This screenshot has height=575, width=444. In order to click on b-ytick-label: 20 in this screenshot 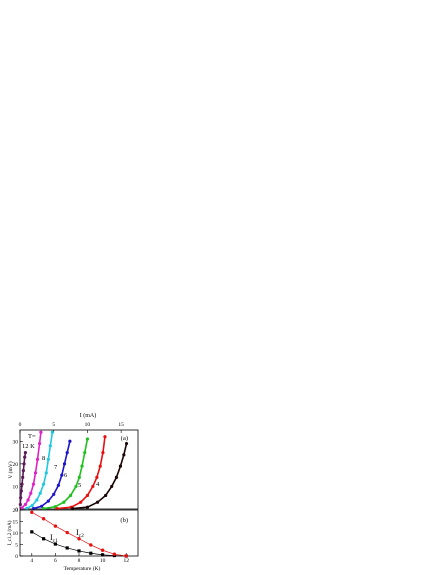, I will do `click(16, 511)`.